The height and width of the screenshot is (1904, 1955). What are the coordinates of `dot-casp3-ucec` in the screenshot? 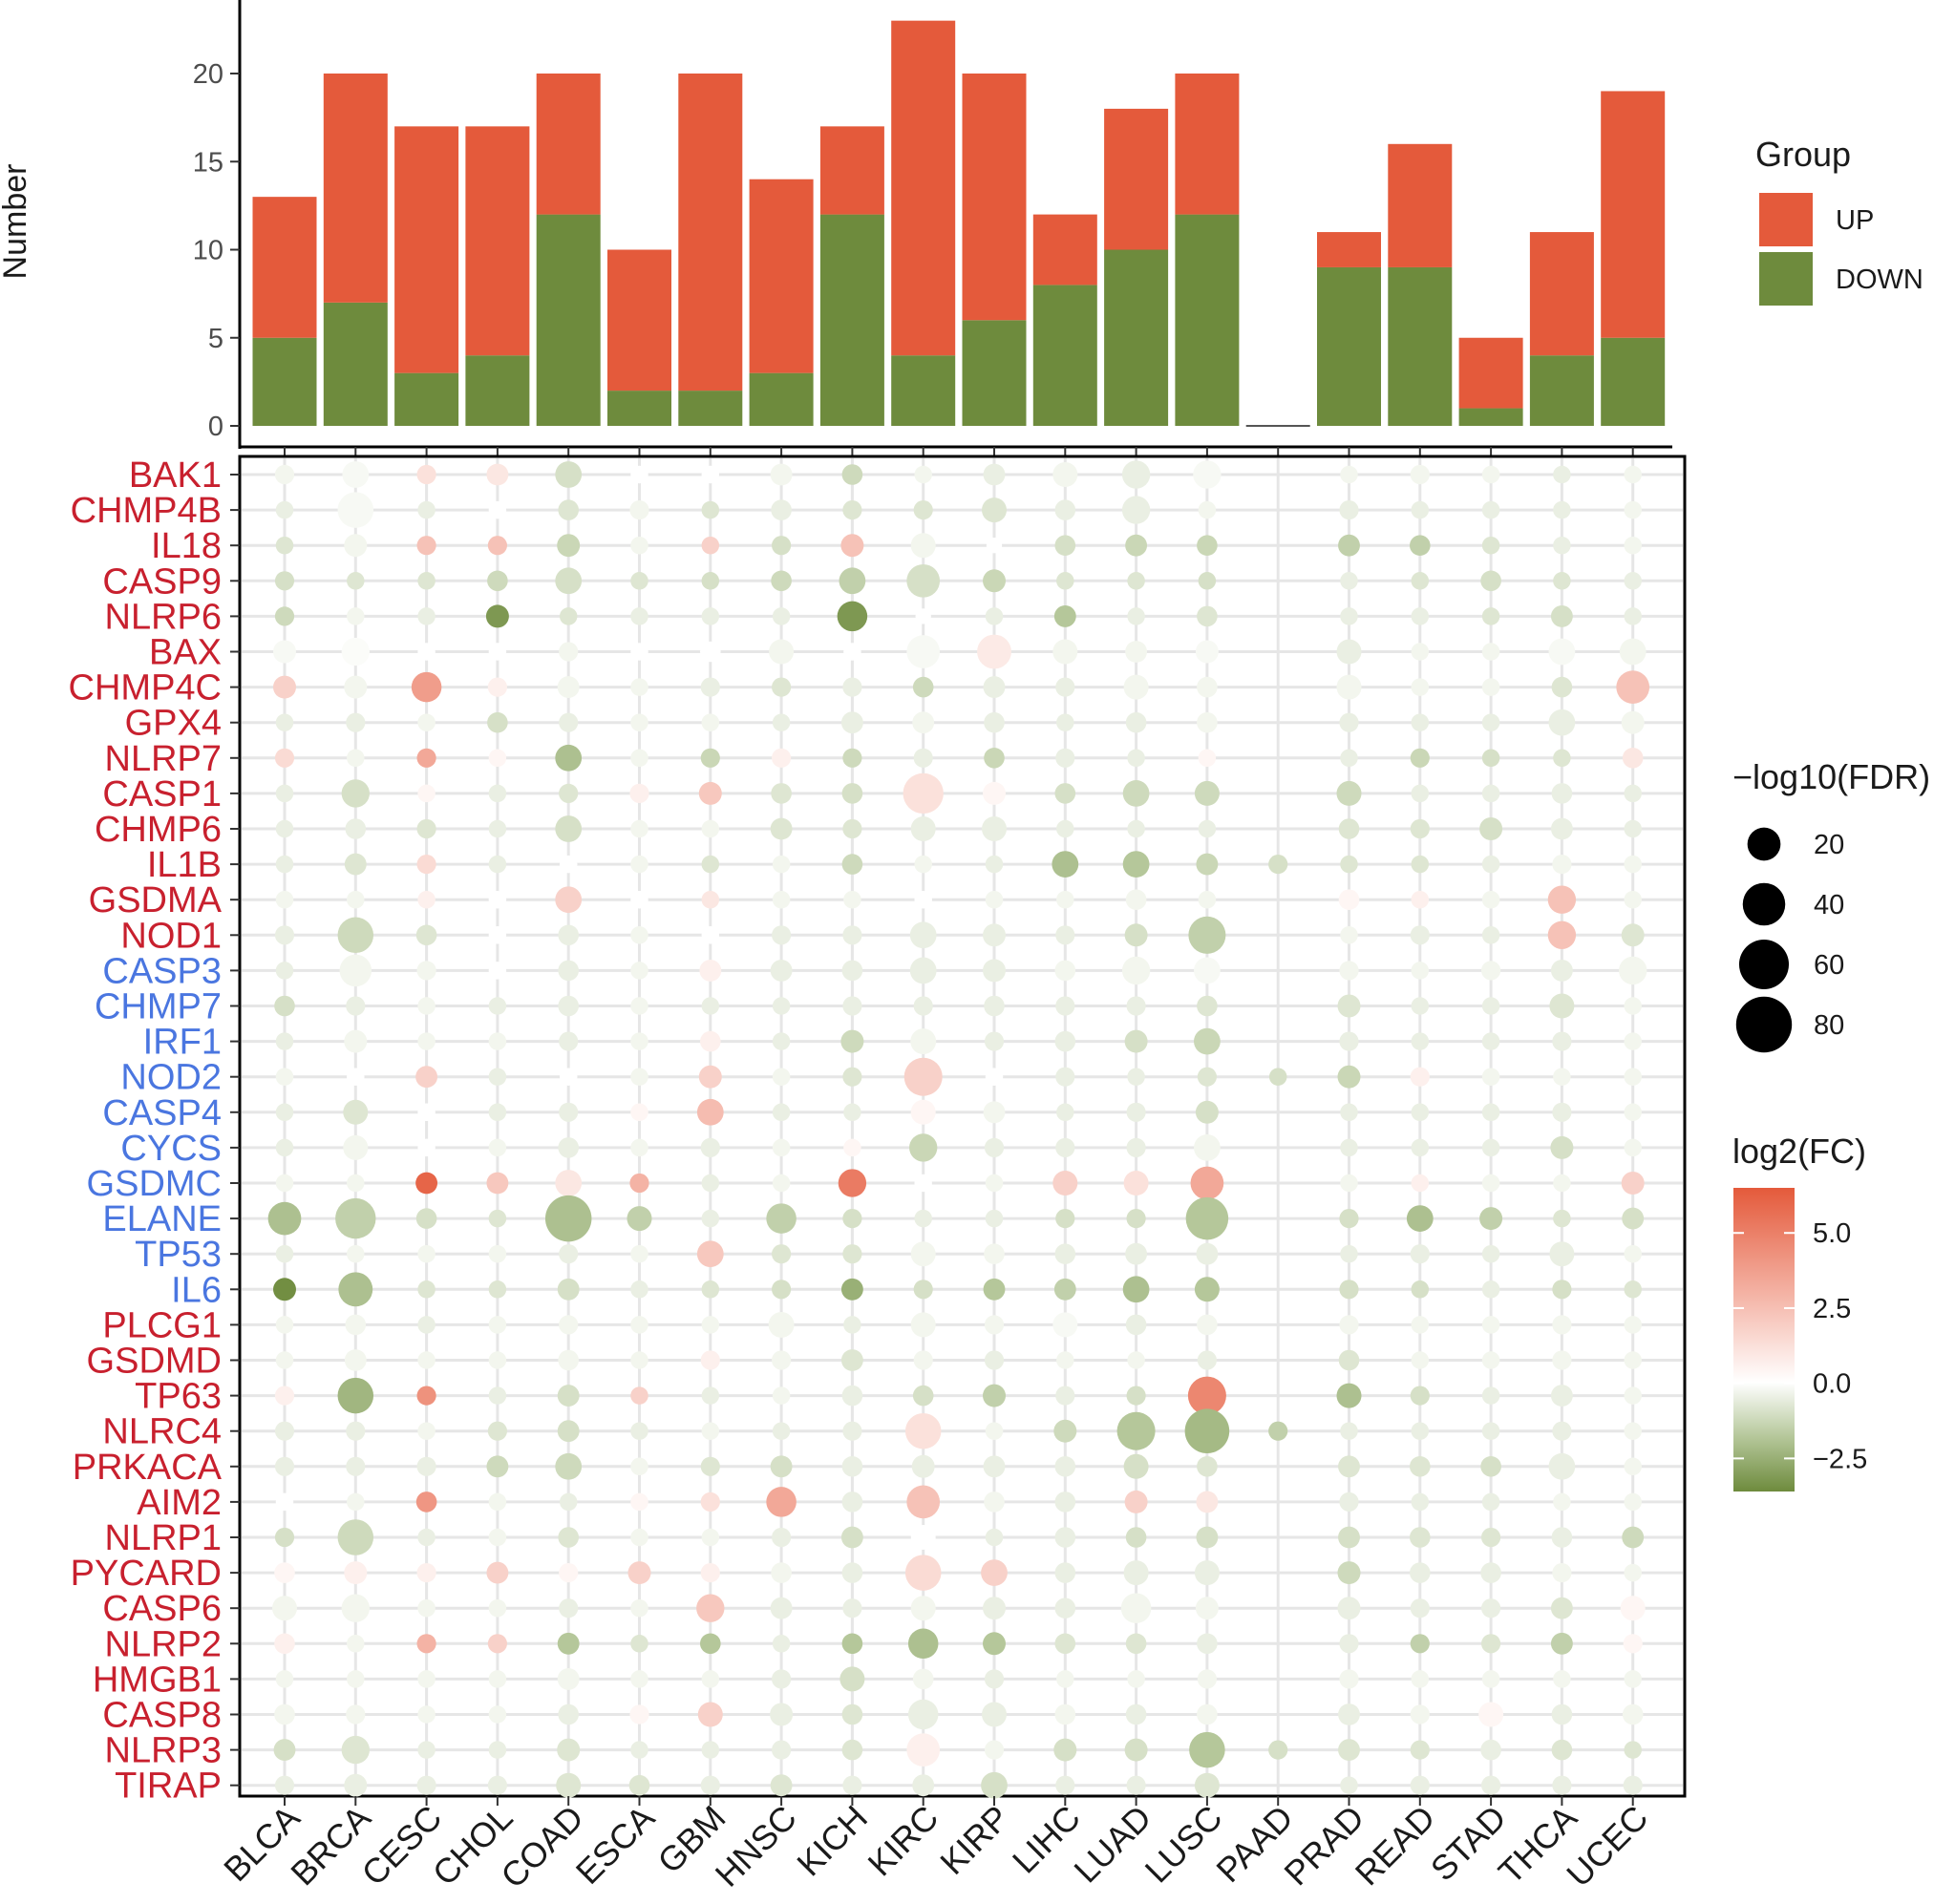 It's located at (1633, 970).